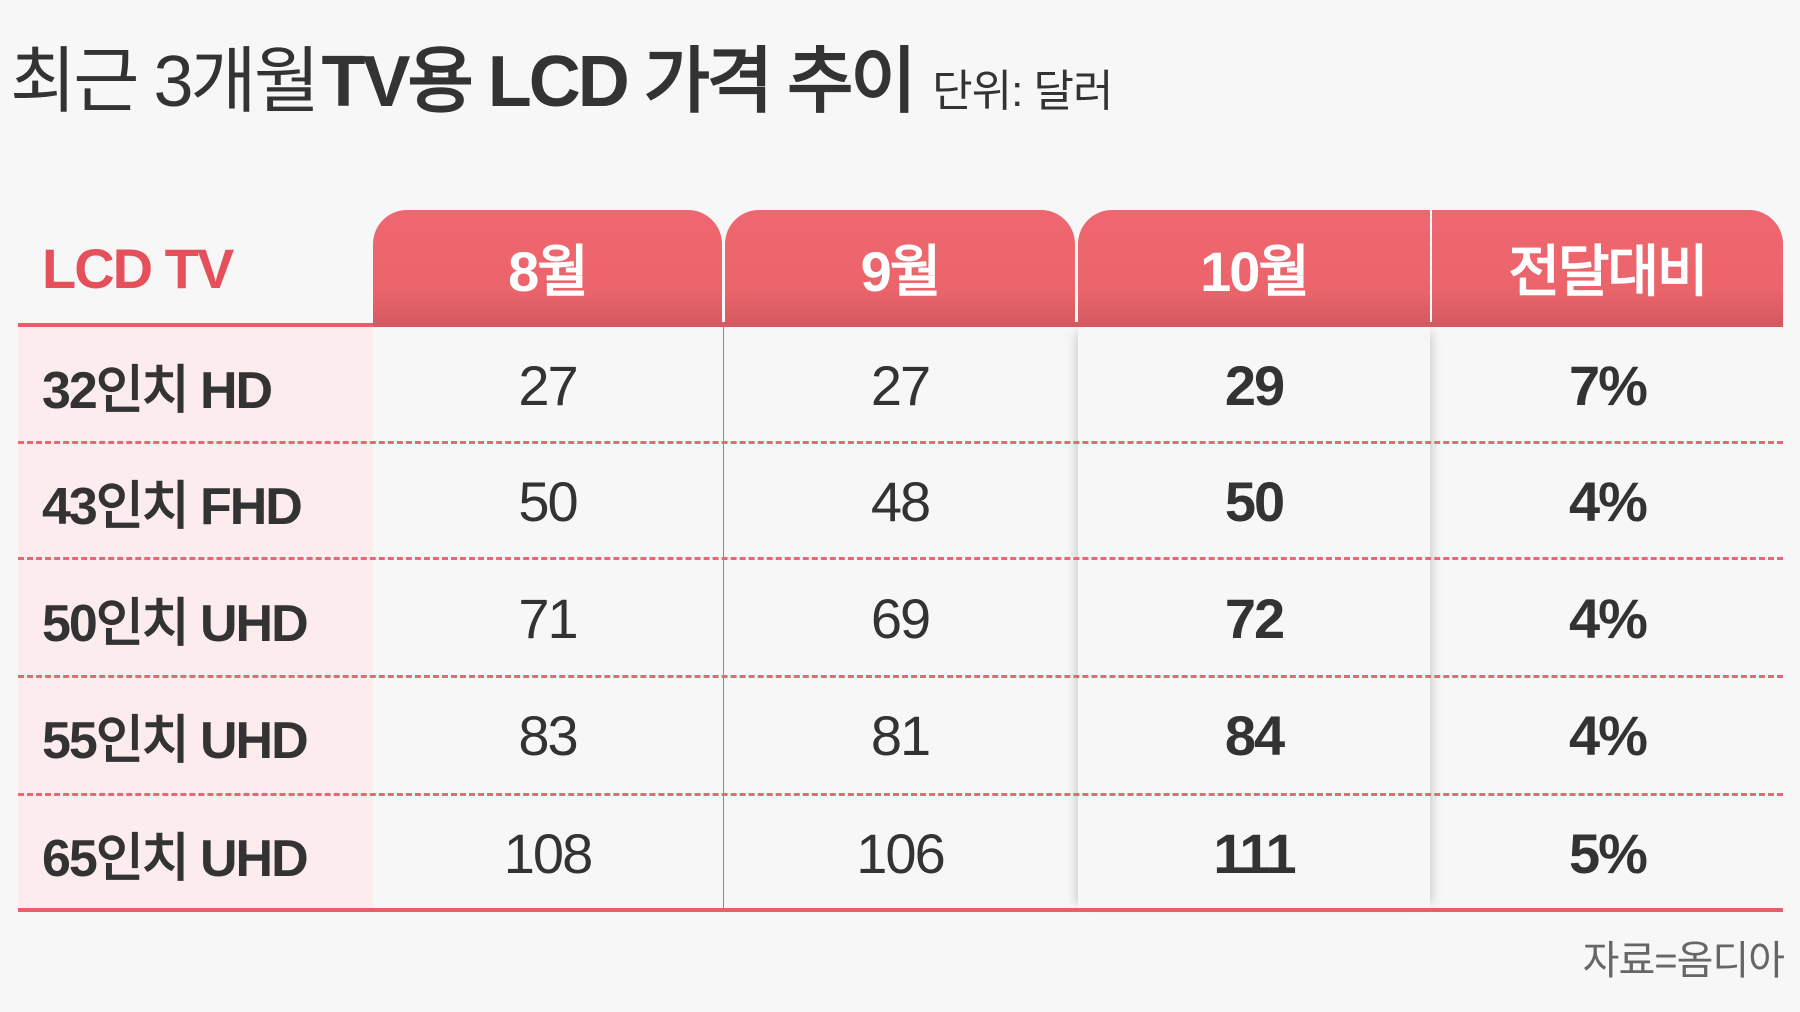 This screenshot has height=1012, width=1800. I want to click on row-label: 50인치 UHD, so click(175, 623).